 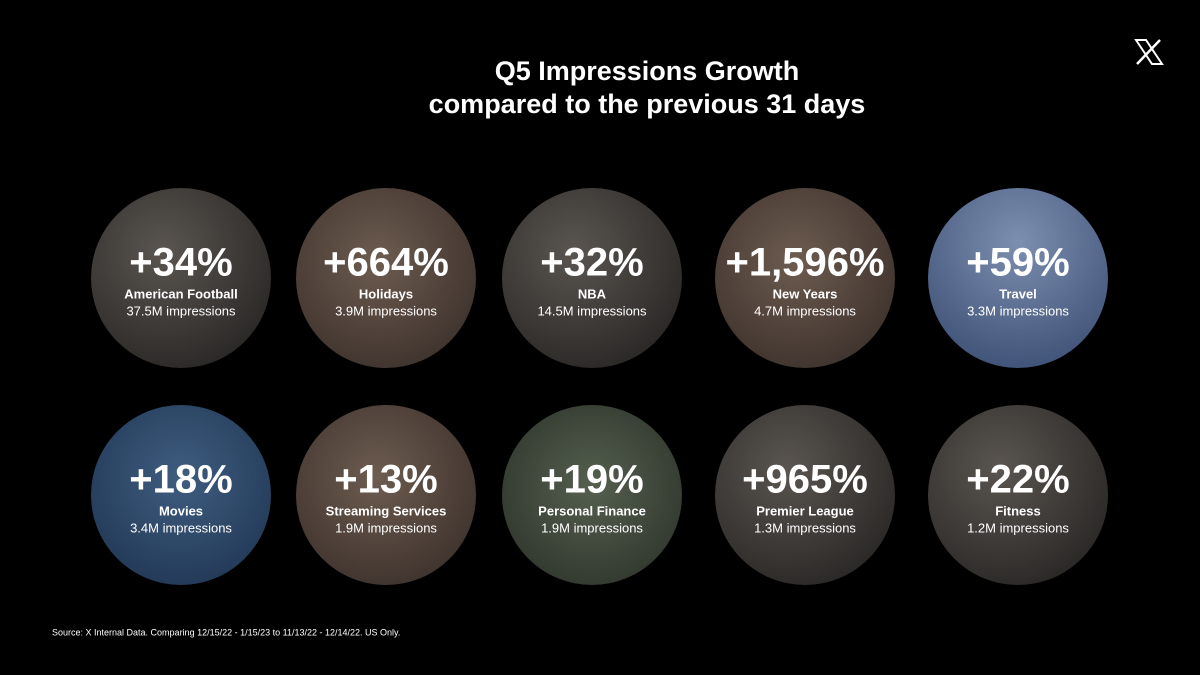 What do you see at coordinates (592, 293) in the screenshot?
I see `topic: NBA` at bounding box center [592, 293].